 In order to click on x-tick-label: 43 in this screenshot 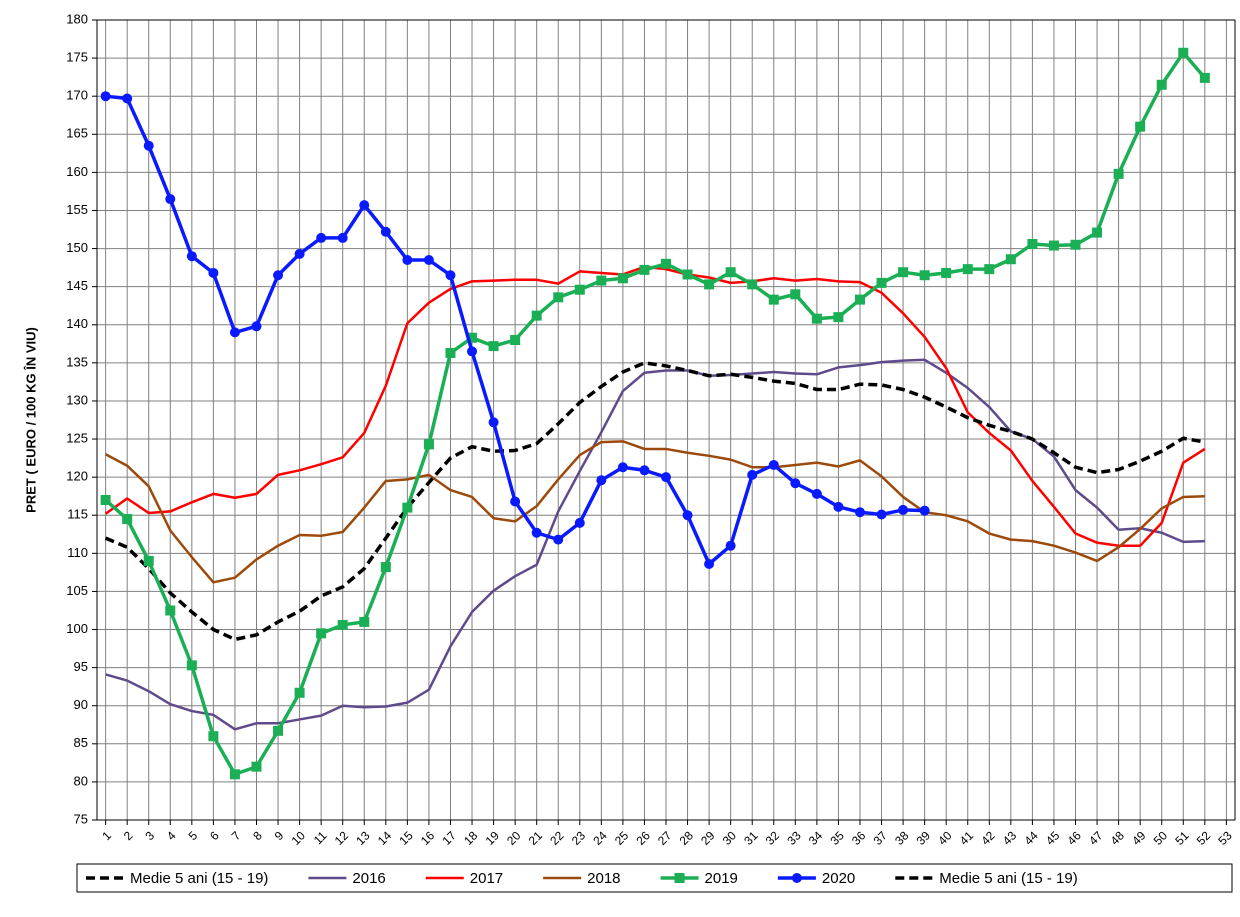, I will do `click(1010, 838)`.